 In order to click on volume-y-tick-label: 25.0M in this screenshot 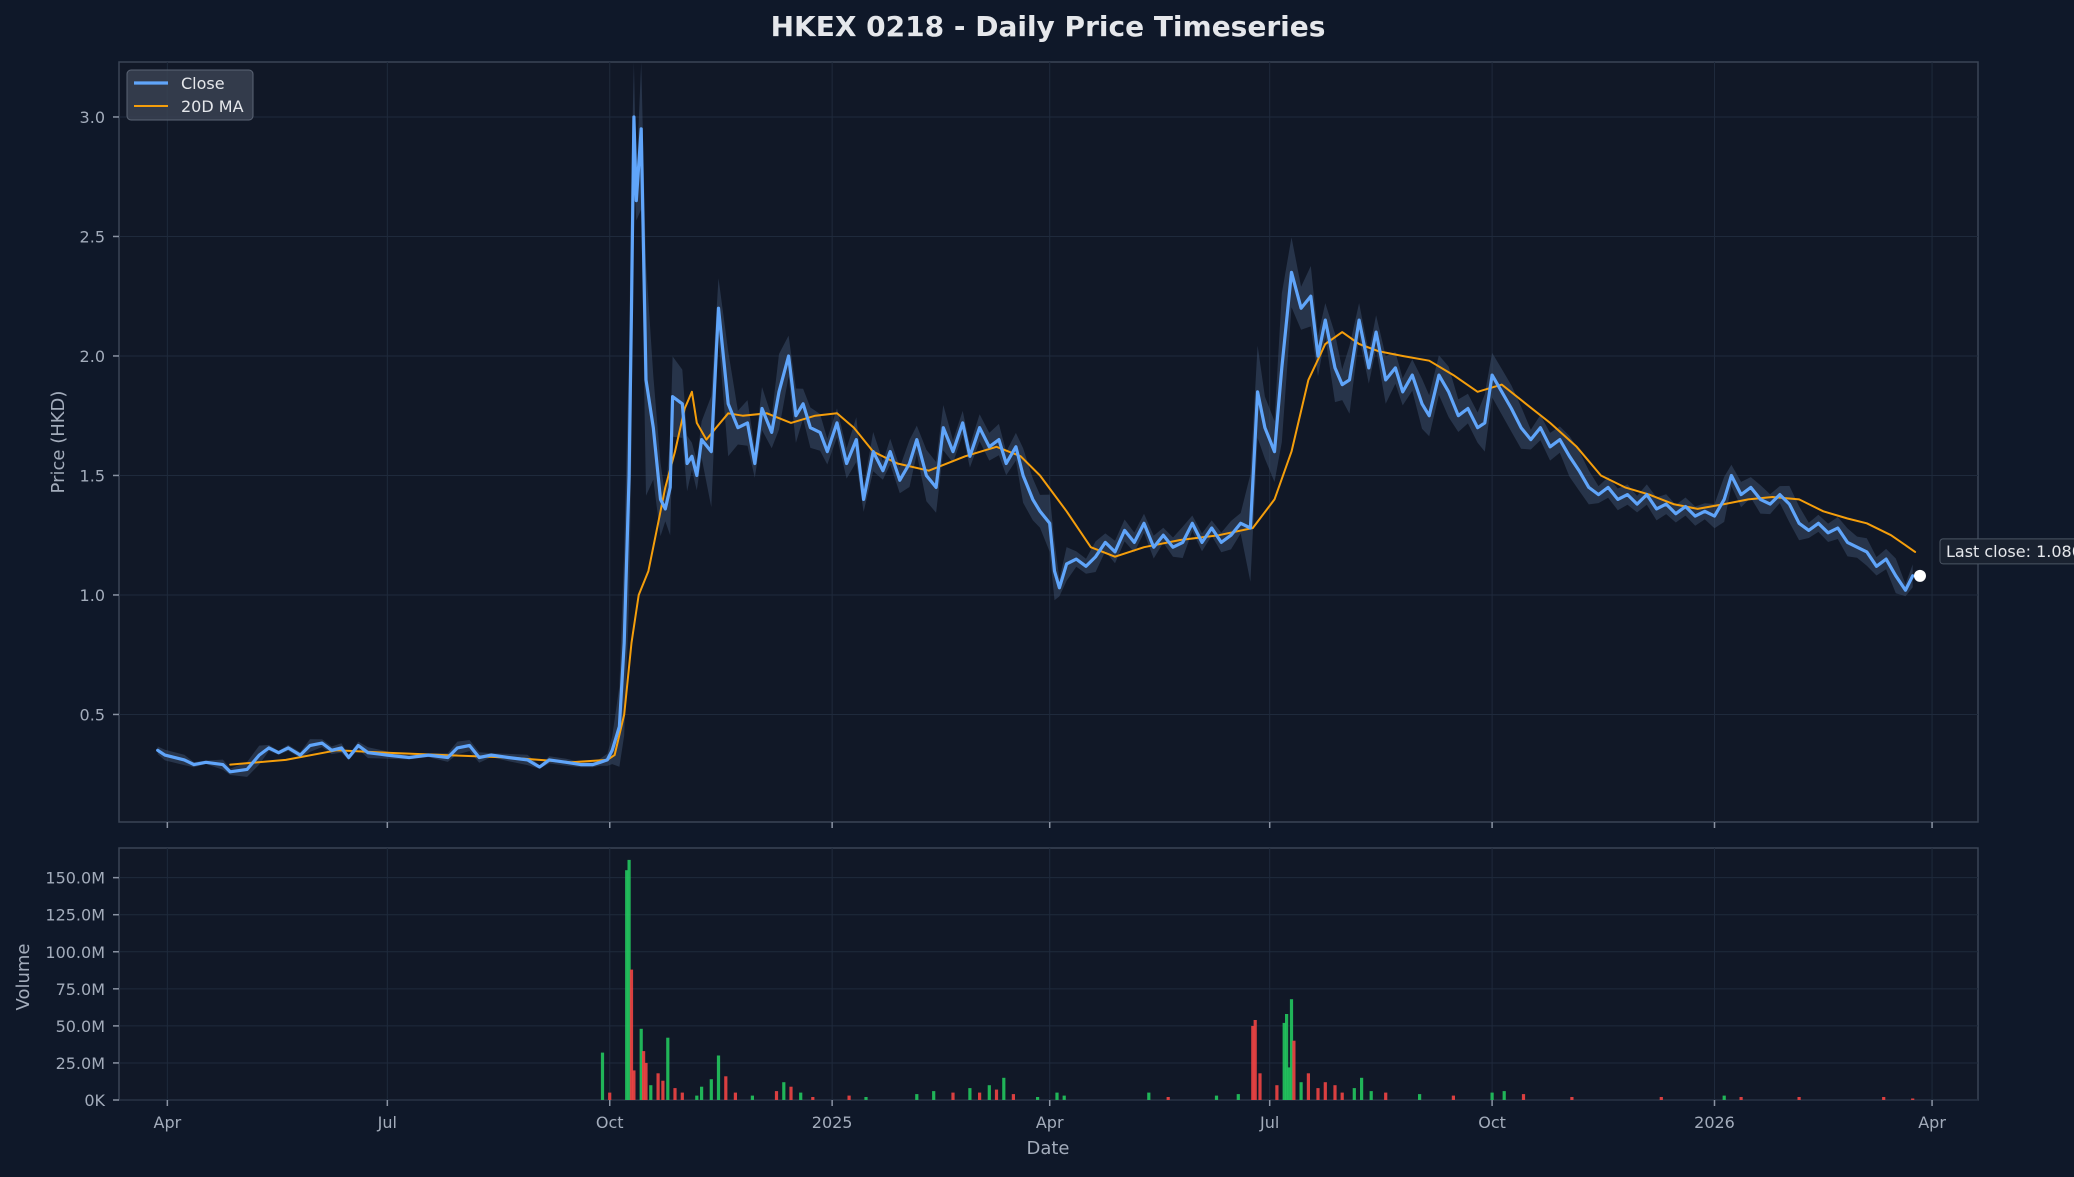, I will do `click(80, 1063)`.